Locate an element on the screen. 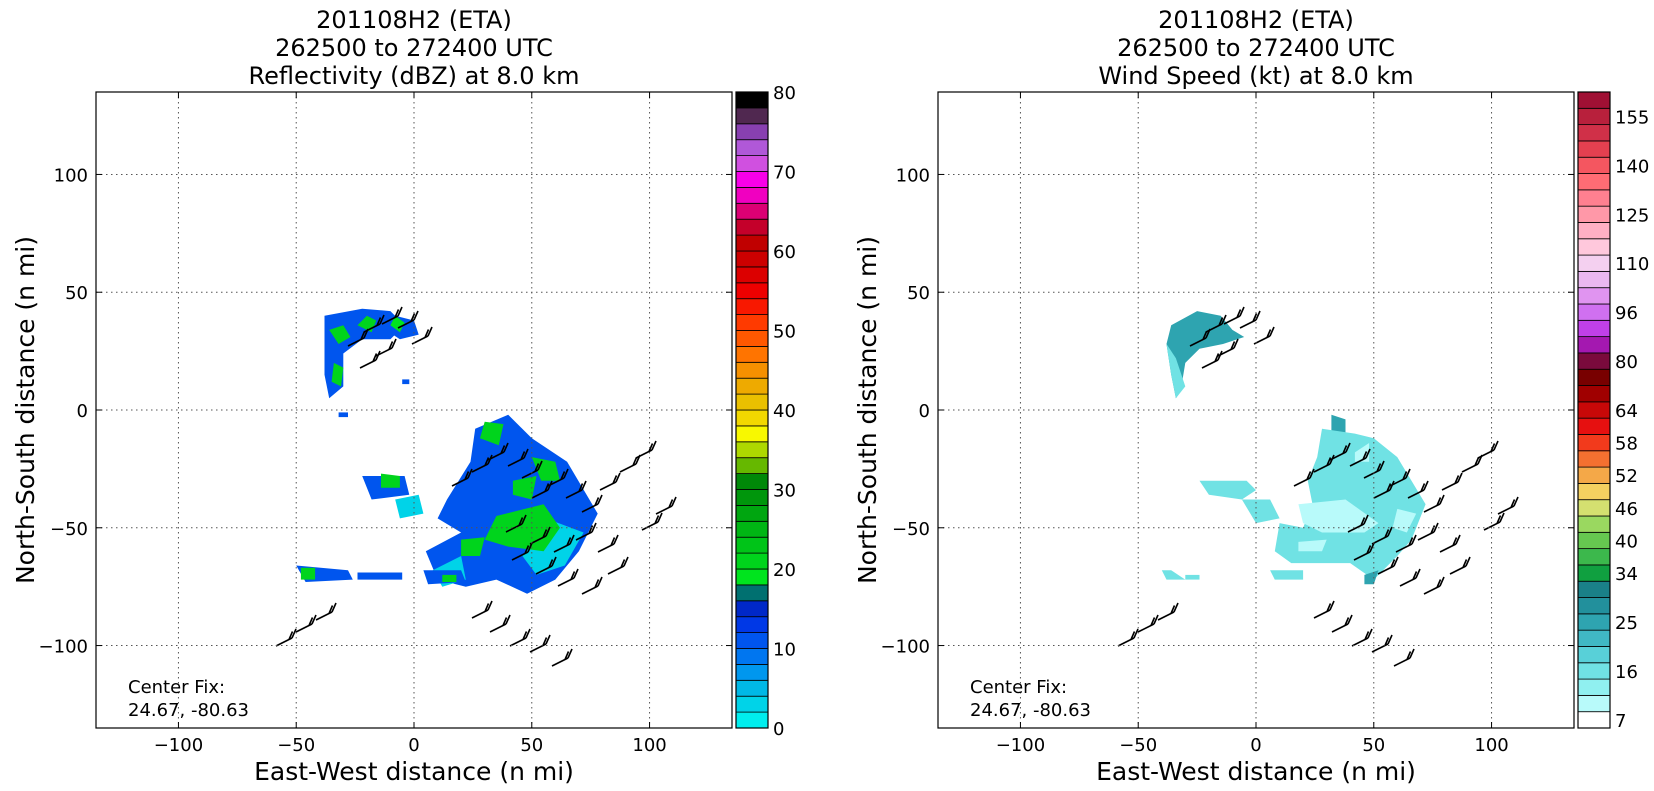  colorbar-tick-label-1: 7 is located at coordinates (1620, 721).